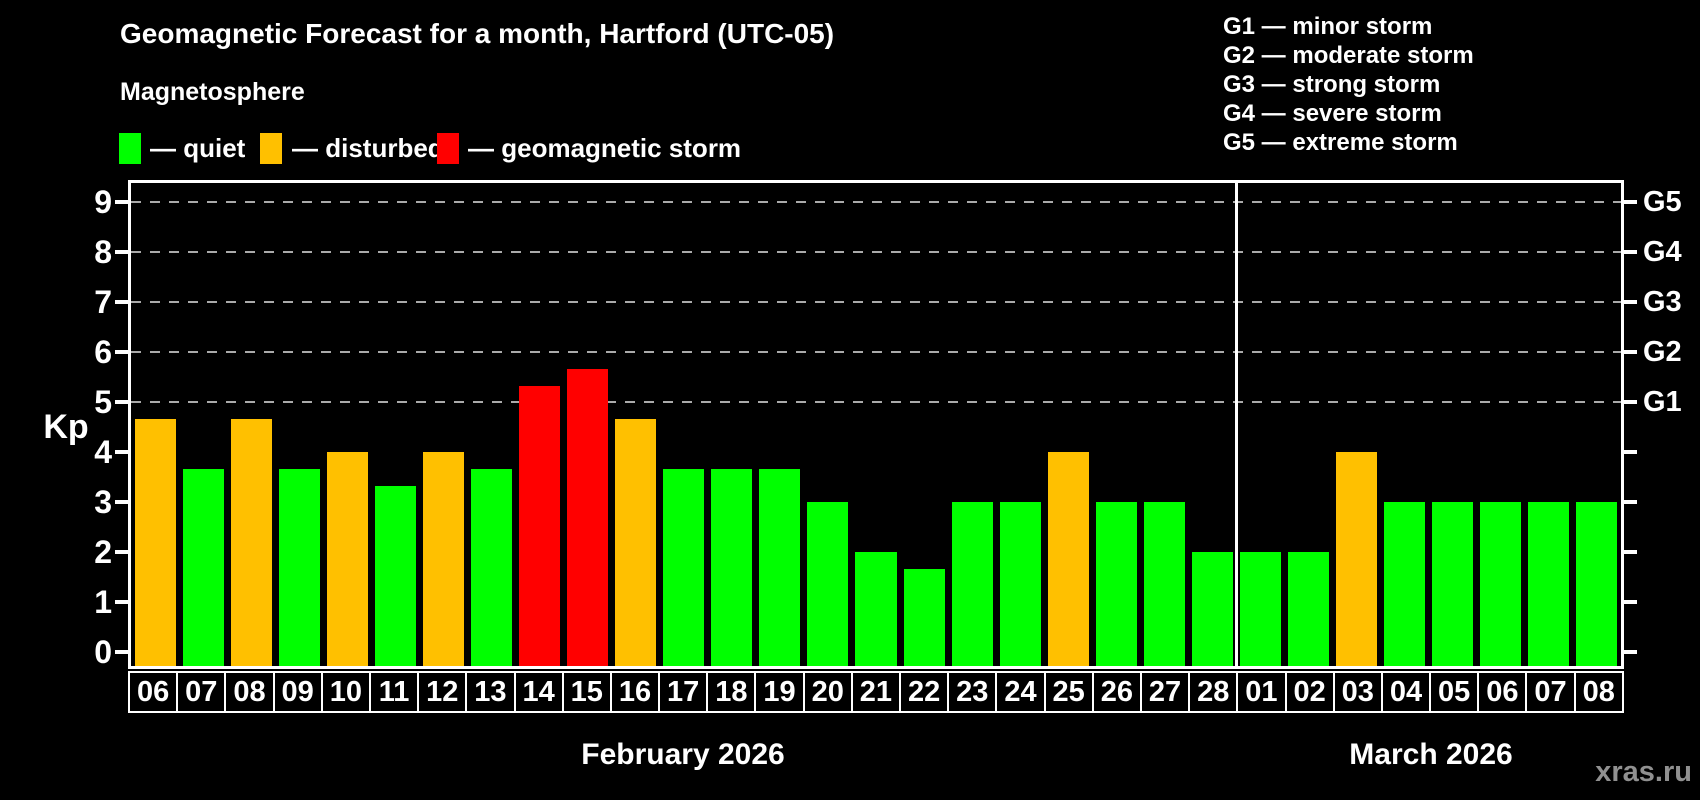 This screenshot has width=1700, height=800. I want to click on storm-legend-swatch, so click(448, 148).